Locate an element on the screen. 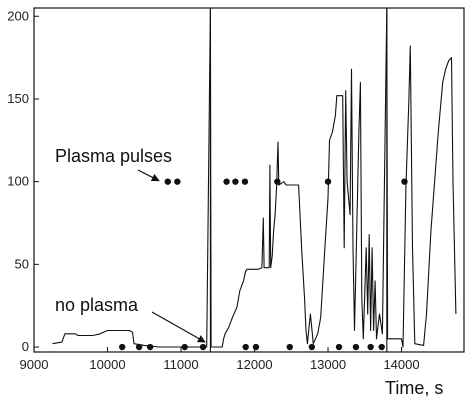  y-tick-label: 100 is located at coordinates (18, 181).